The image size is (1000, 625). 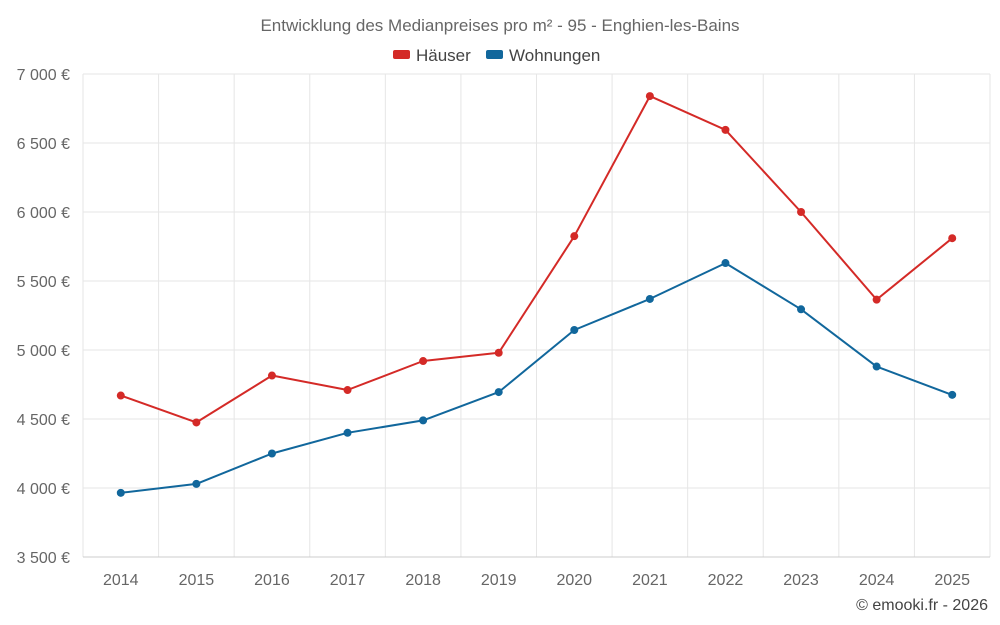 I want to click on data-point-haeuser-2023, so click(x=801, y=212).